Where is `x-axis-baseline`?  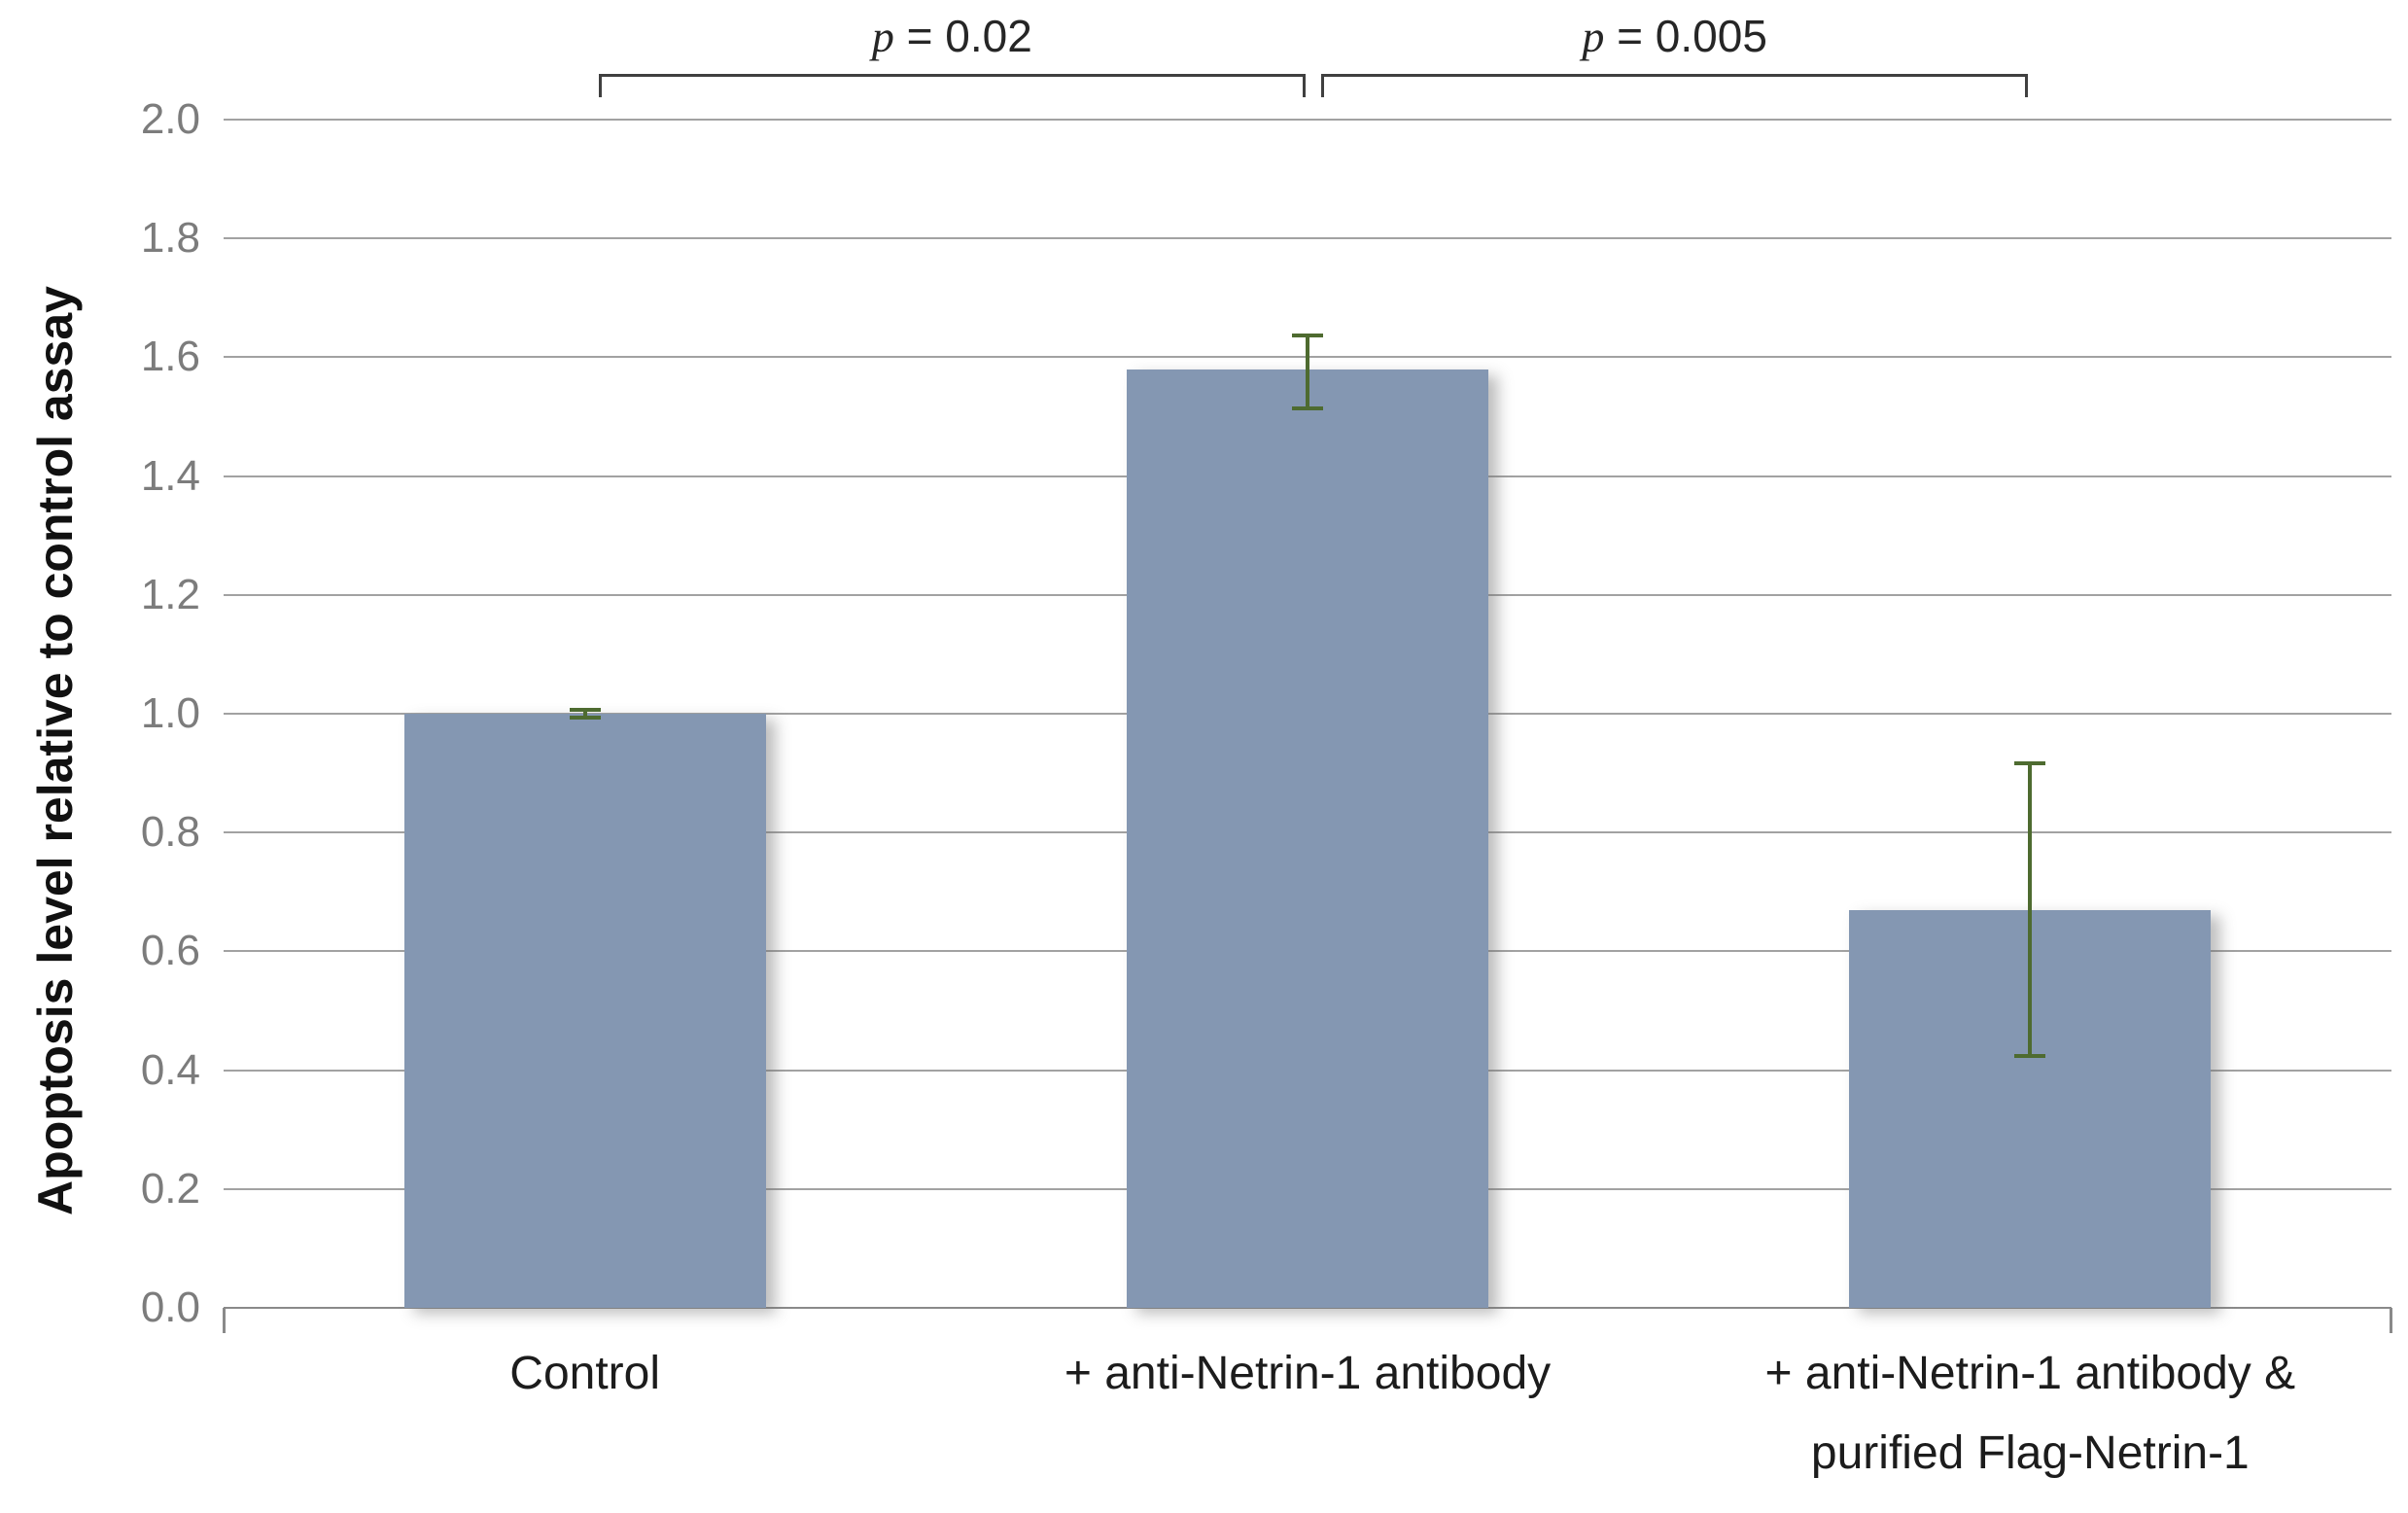 x-axis-baseline is located at coordinates (1307, 1308).